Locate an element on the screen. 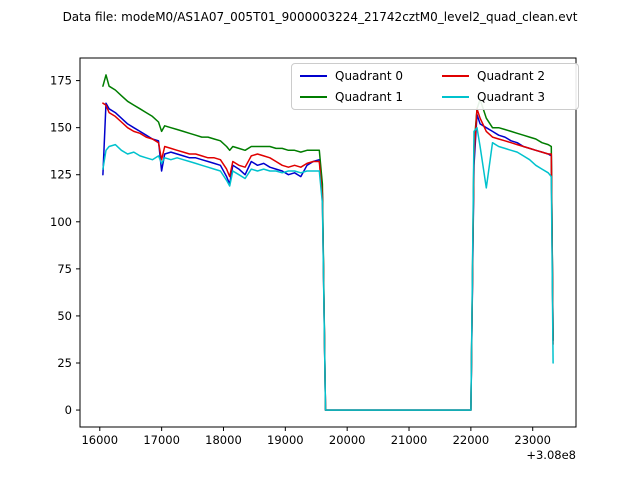  legend-label: Quadrant 0 is located at coordinates (369, 76).